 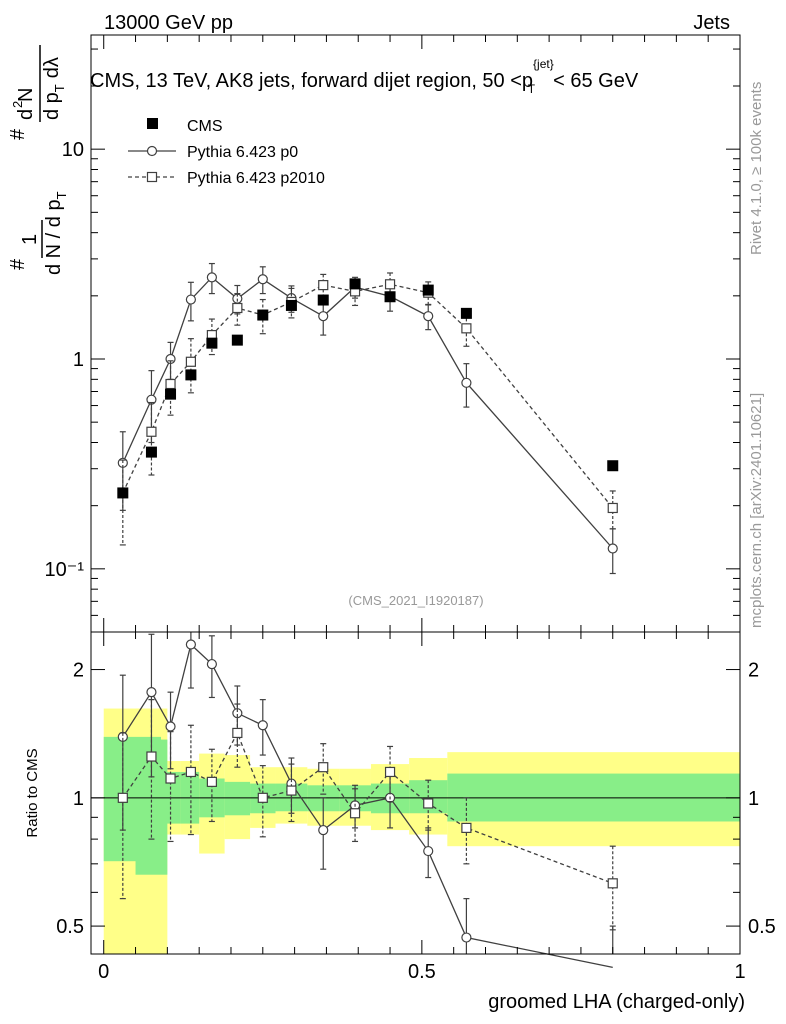 What do you see at coordinates (26, 114) in the screenshot?
I see `svg-text: d` at bounding box center [26, 114].